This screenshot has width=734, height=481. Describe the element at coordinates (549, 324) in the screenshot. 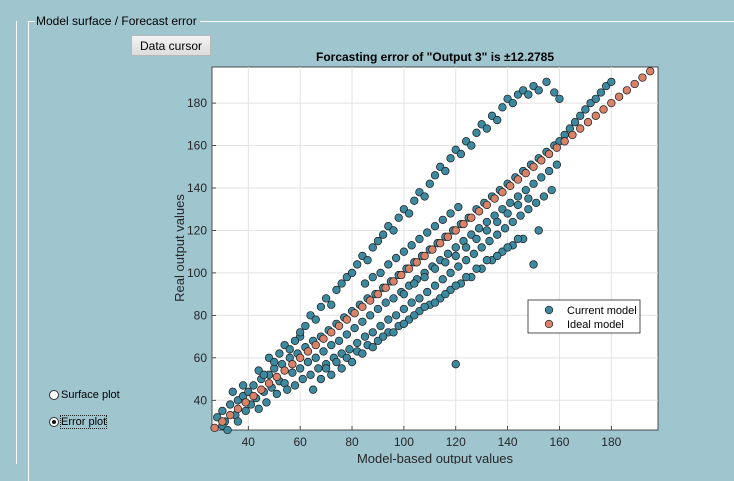

I see `legend-marker-ideal-model` at that location.